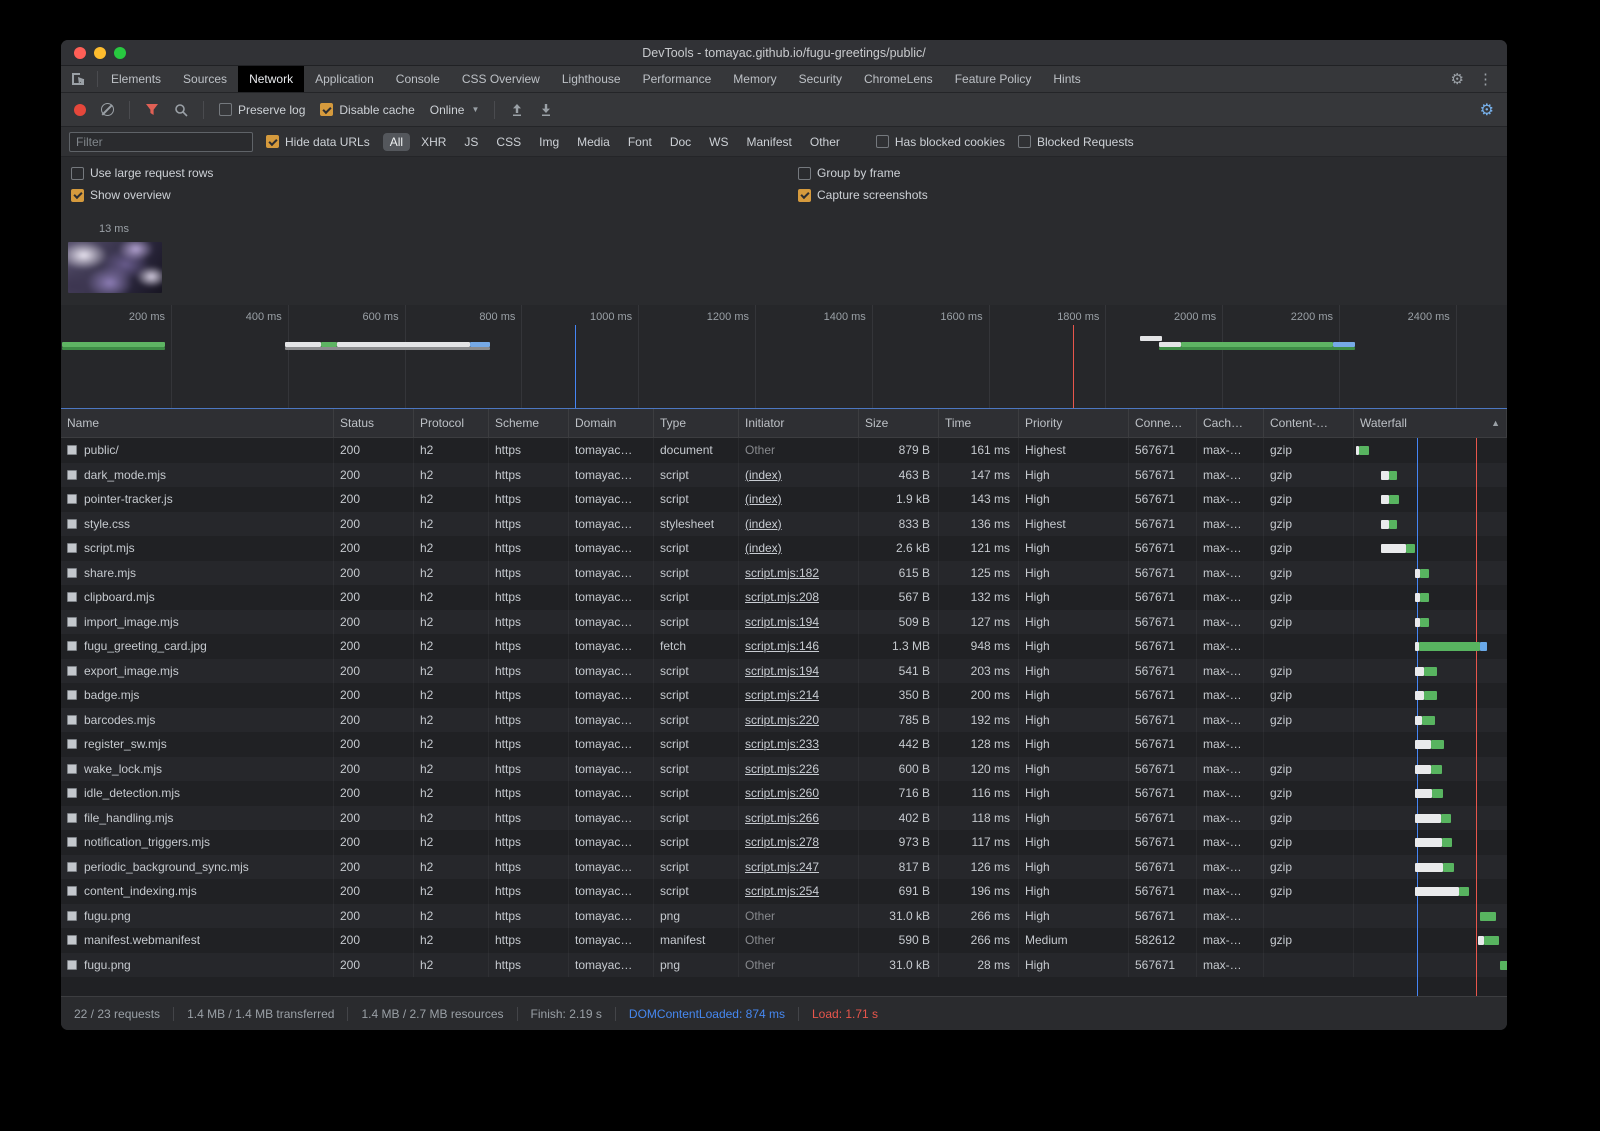 The width and height of the screenshot is (1600, 1131). What do you see at coordinates (120, 53) in the screenshot?
I see `zoom-window-button` at bounding box center [120, 53].